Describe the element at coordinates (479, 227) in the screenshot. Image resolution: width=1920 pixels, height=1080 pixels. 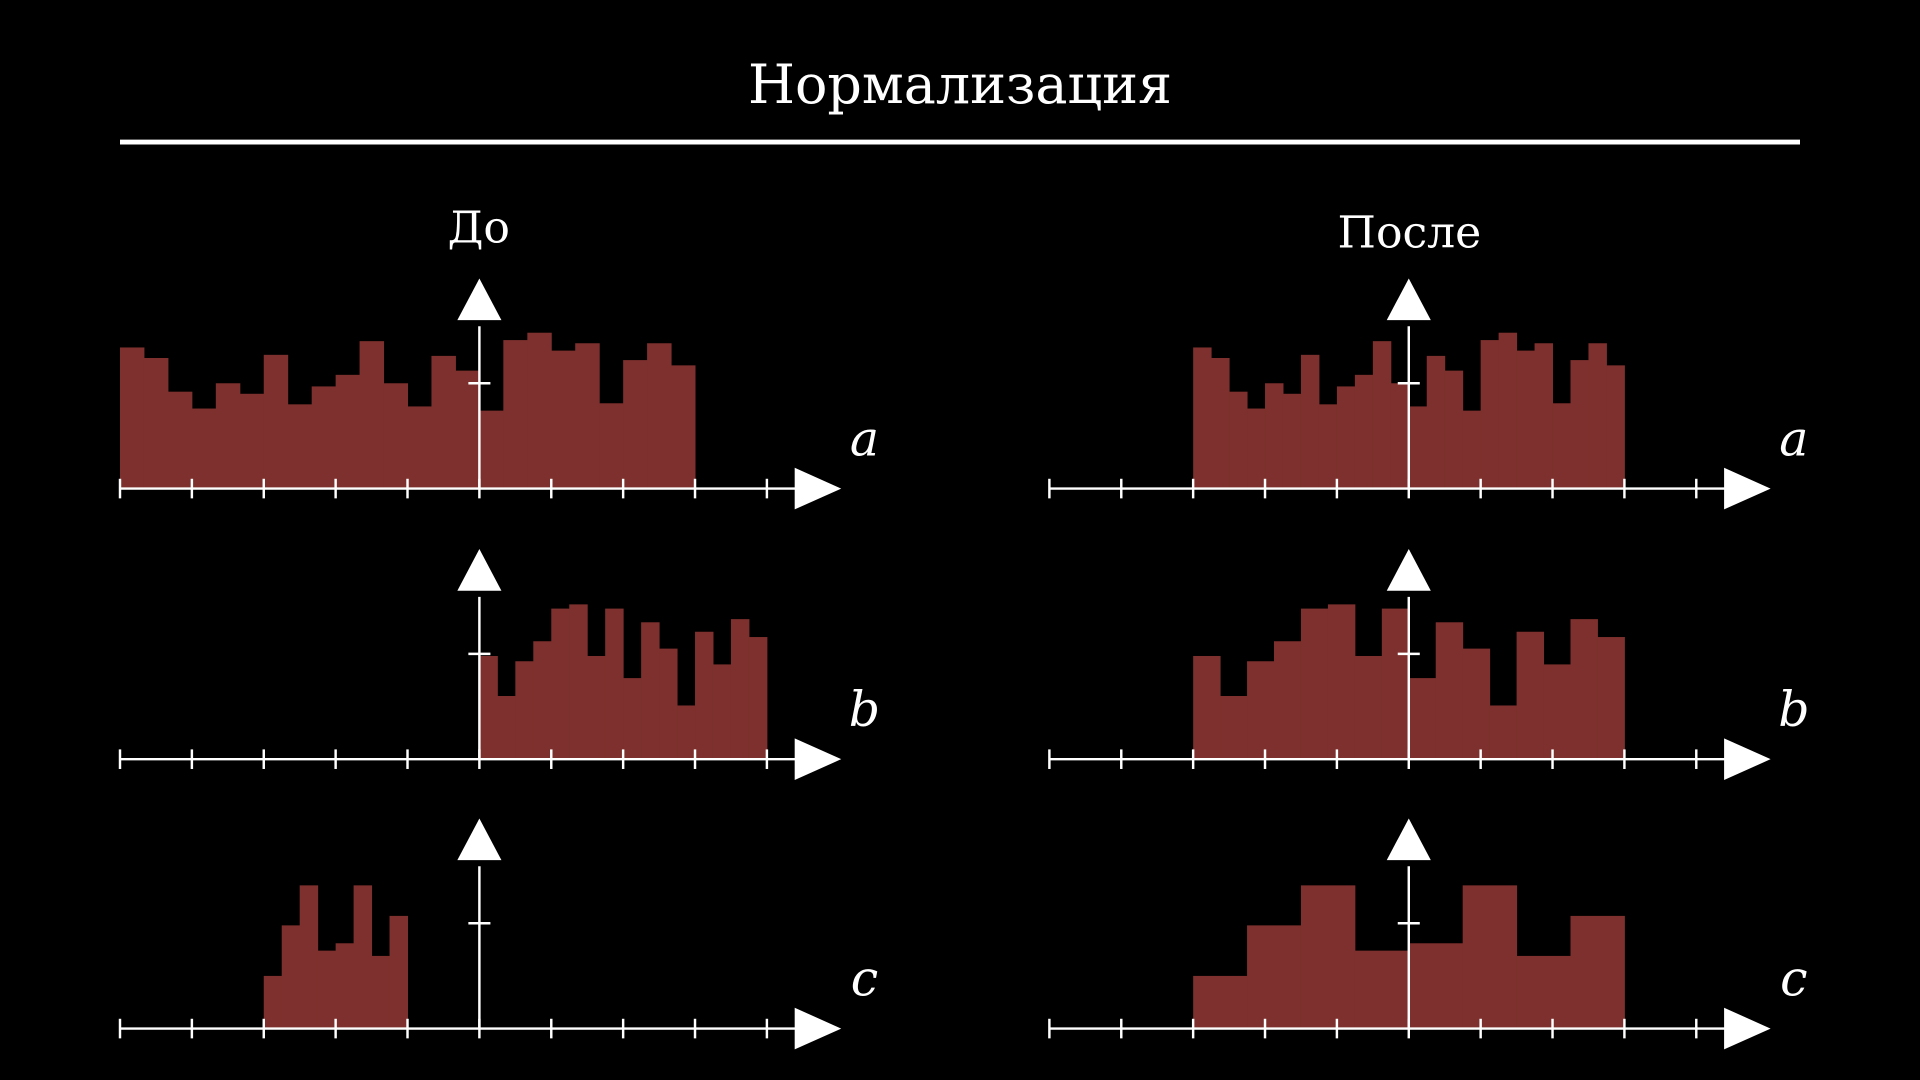
I see `column-title: До` at that location.